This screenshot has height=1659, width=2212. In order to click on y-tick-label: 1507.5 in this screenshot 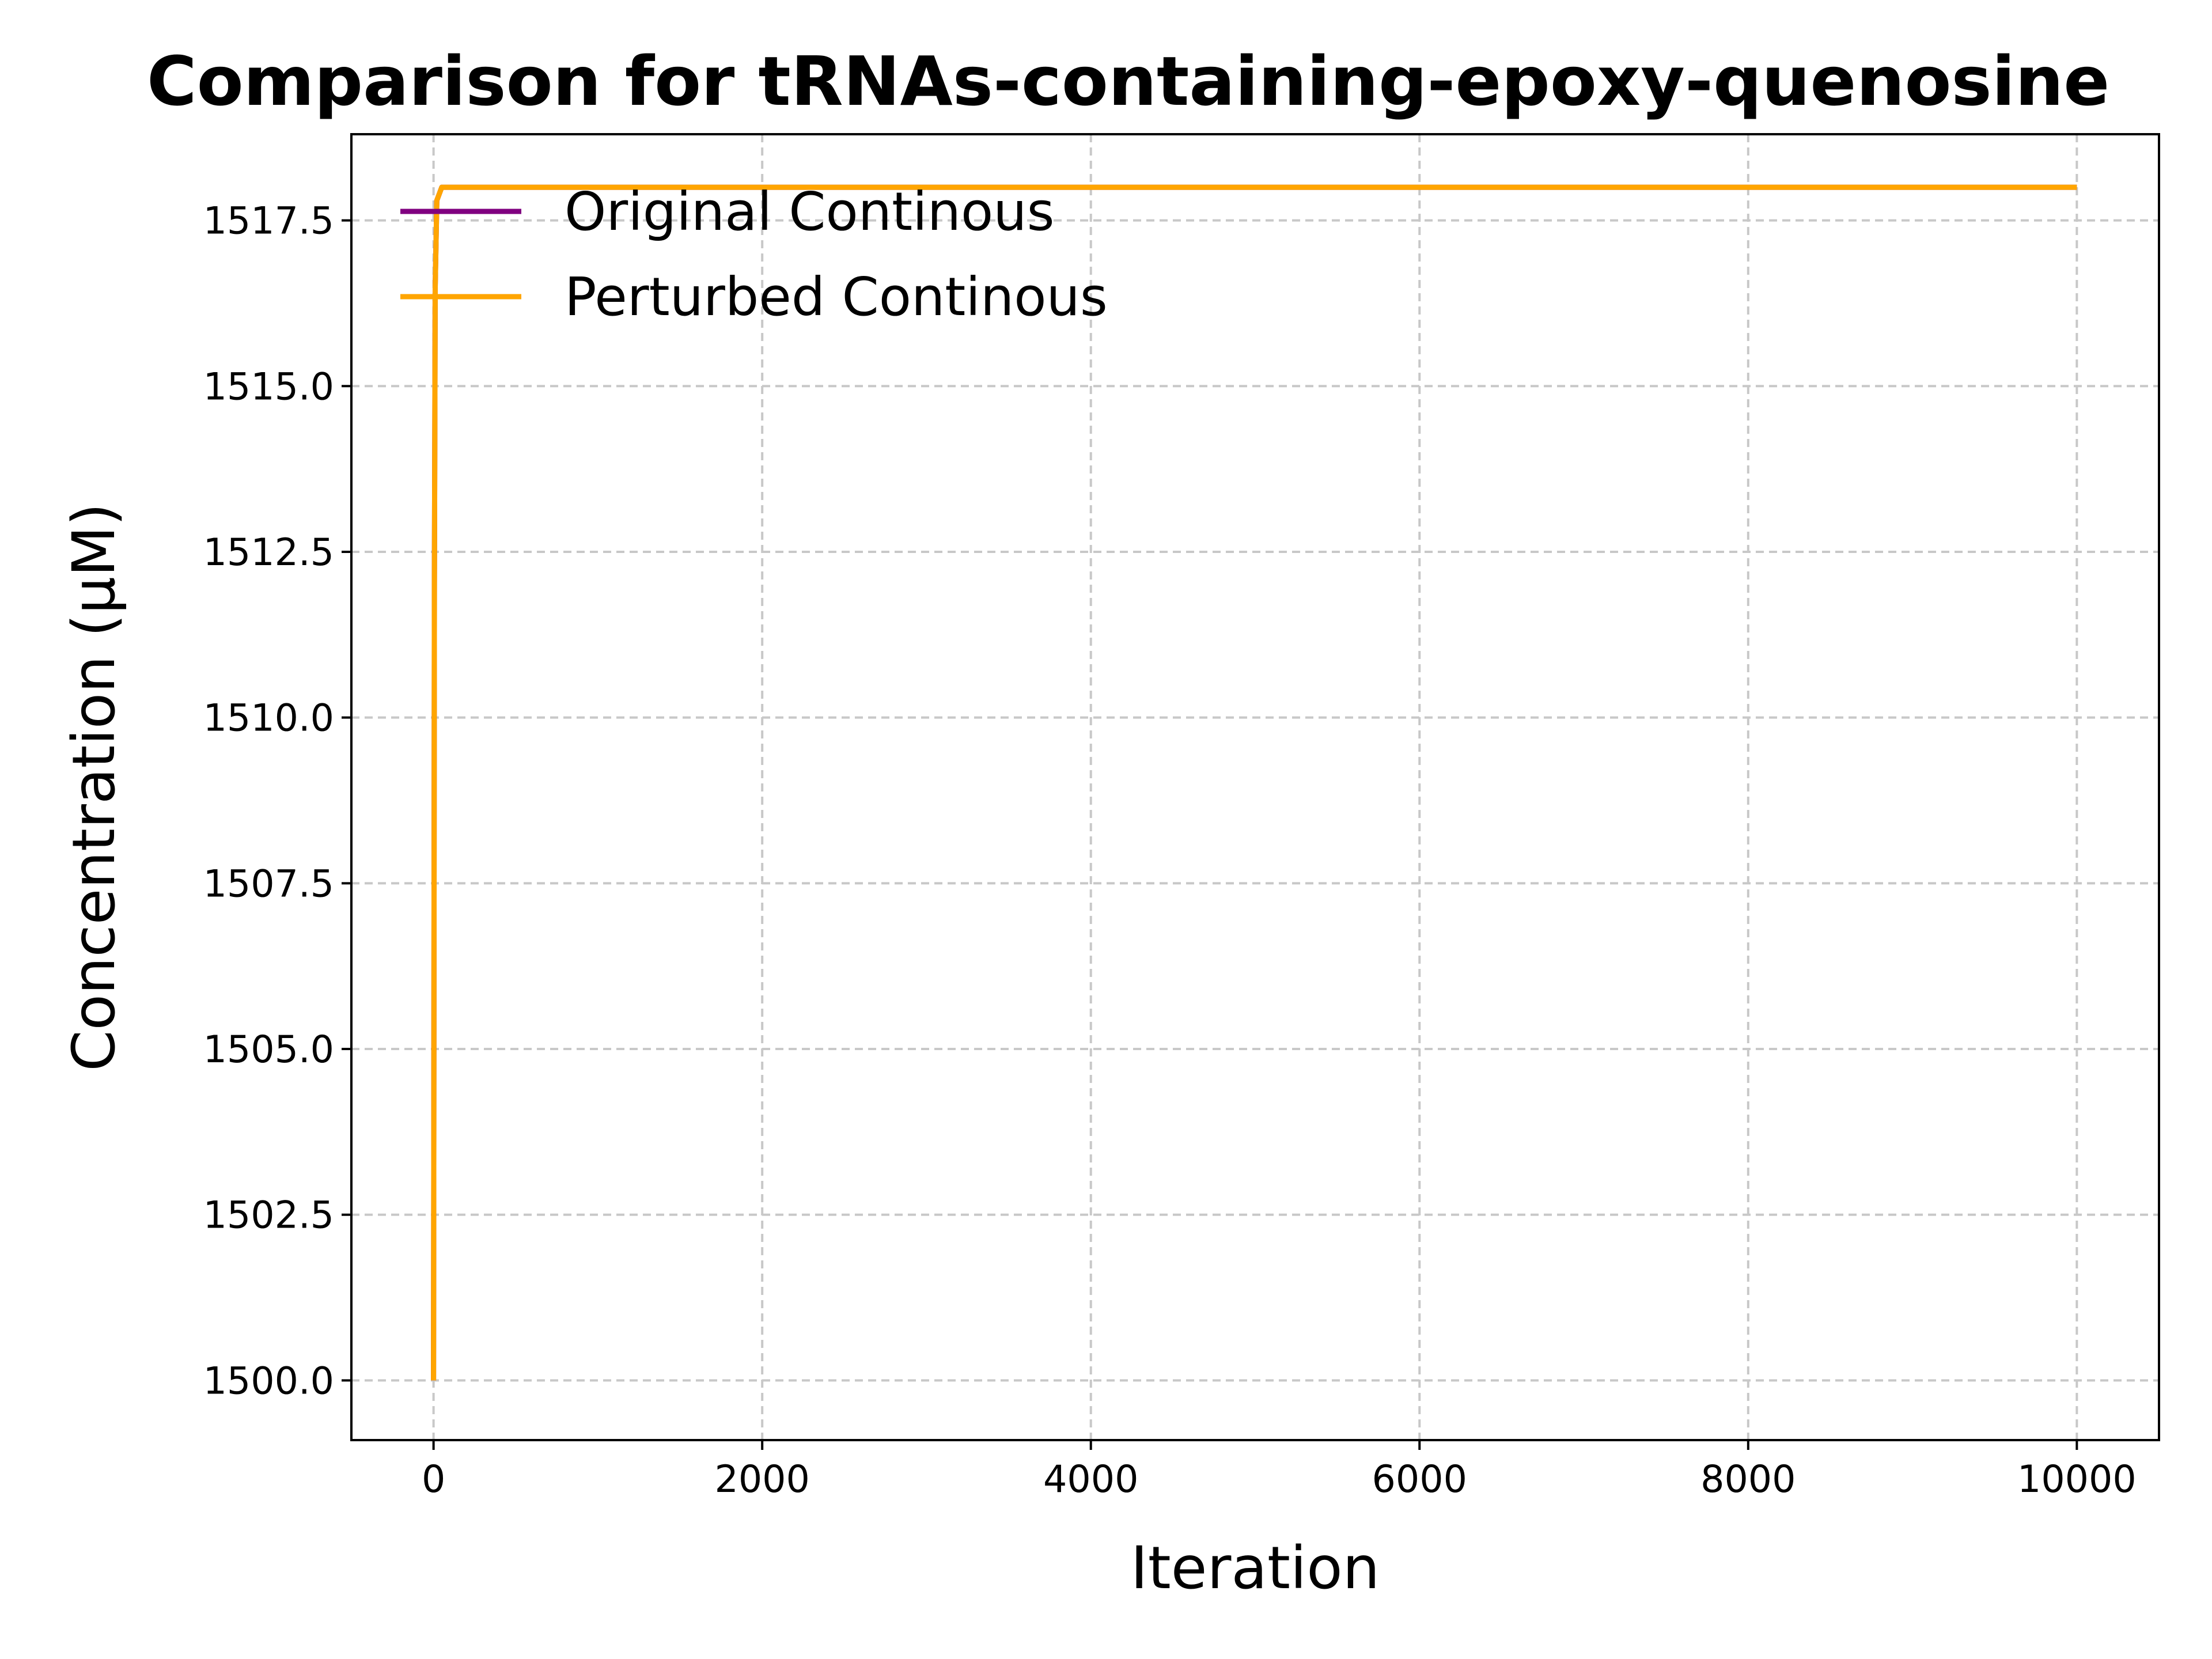, I will do `click(268, 884)`.